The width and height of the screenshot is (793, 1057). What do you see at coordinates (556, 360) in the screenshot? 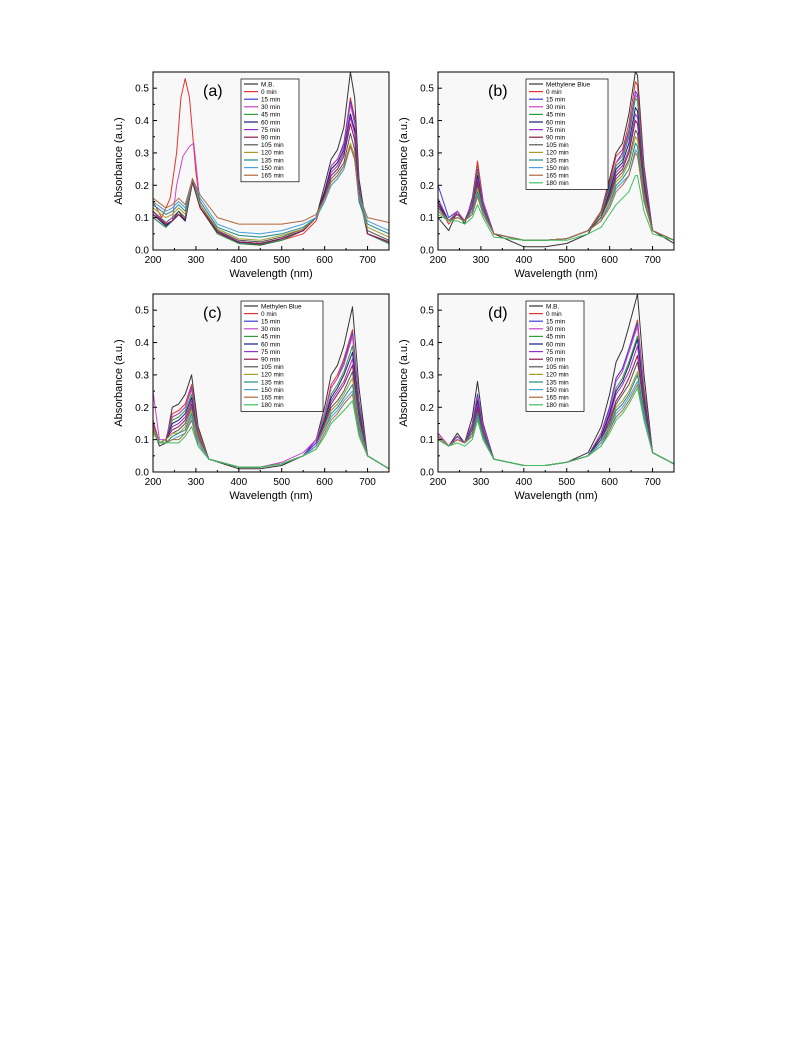
I see `legend-entry: 90 min` at bounding box center [556, 360].